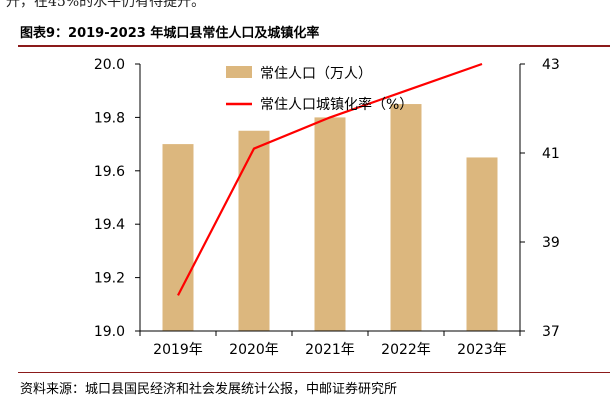 This screenshot has height=406, width=613. Describe the element at coordinates (109, 118) in the screenshot. I see `left-tick-label: 19.8` at that location.